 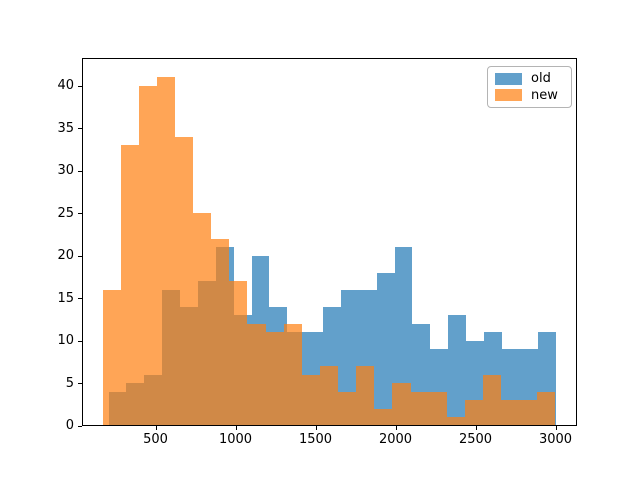 What do you see at coordinates (65, 298) in the screenshot?
I see `y-tick-label: 15` at bounding box center [65, 298].